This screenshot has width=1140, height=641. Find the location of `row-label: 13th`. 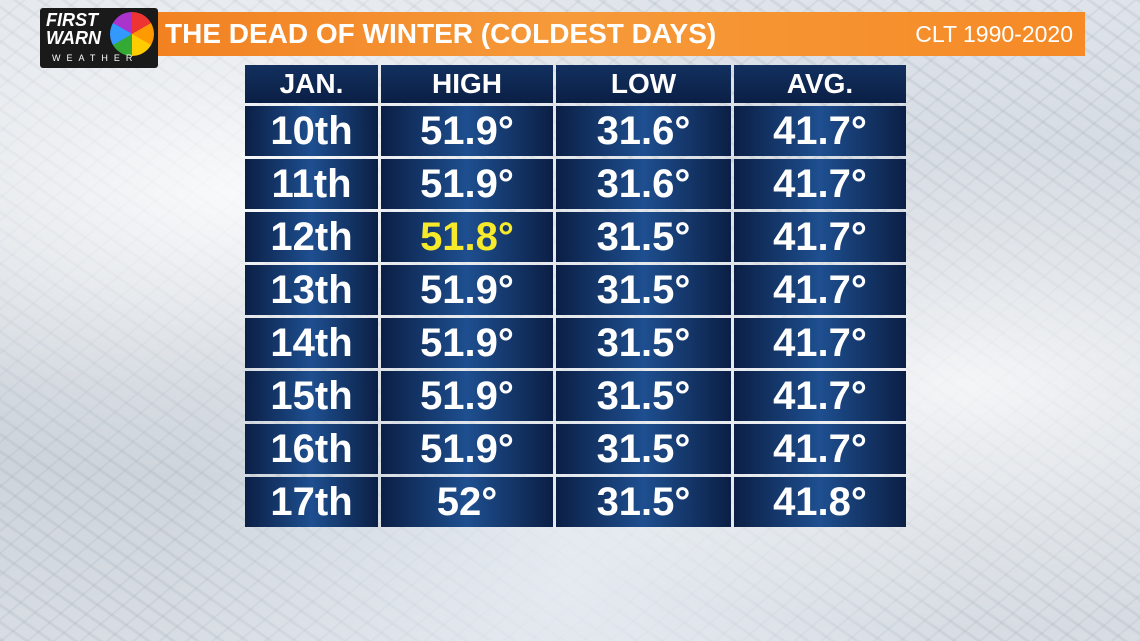

row-label: 13th is located at coordinates (311, 290).